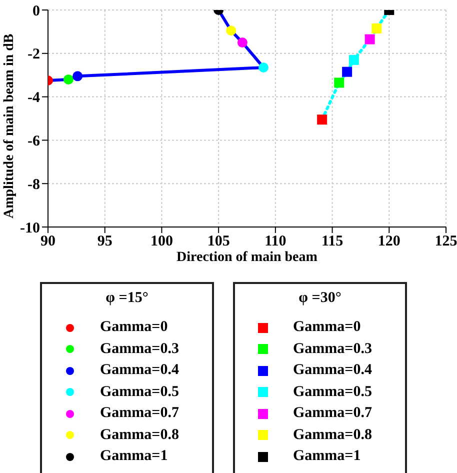 Image resolution: width=457 pixels, height=473 pixels. What do you see at coordinates (275, 242) in the screenshot?
I see `x-tick-label: 110` at bounding box center [275, 242].